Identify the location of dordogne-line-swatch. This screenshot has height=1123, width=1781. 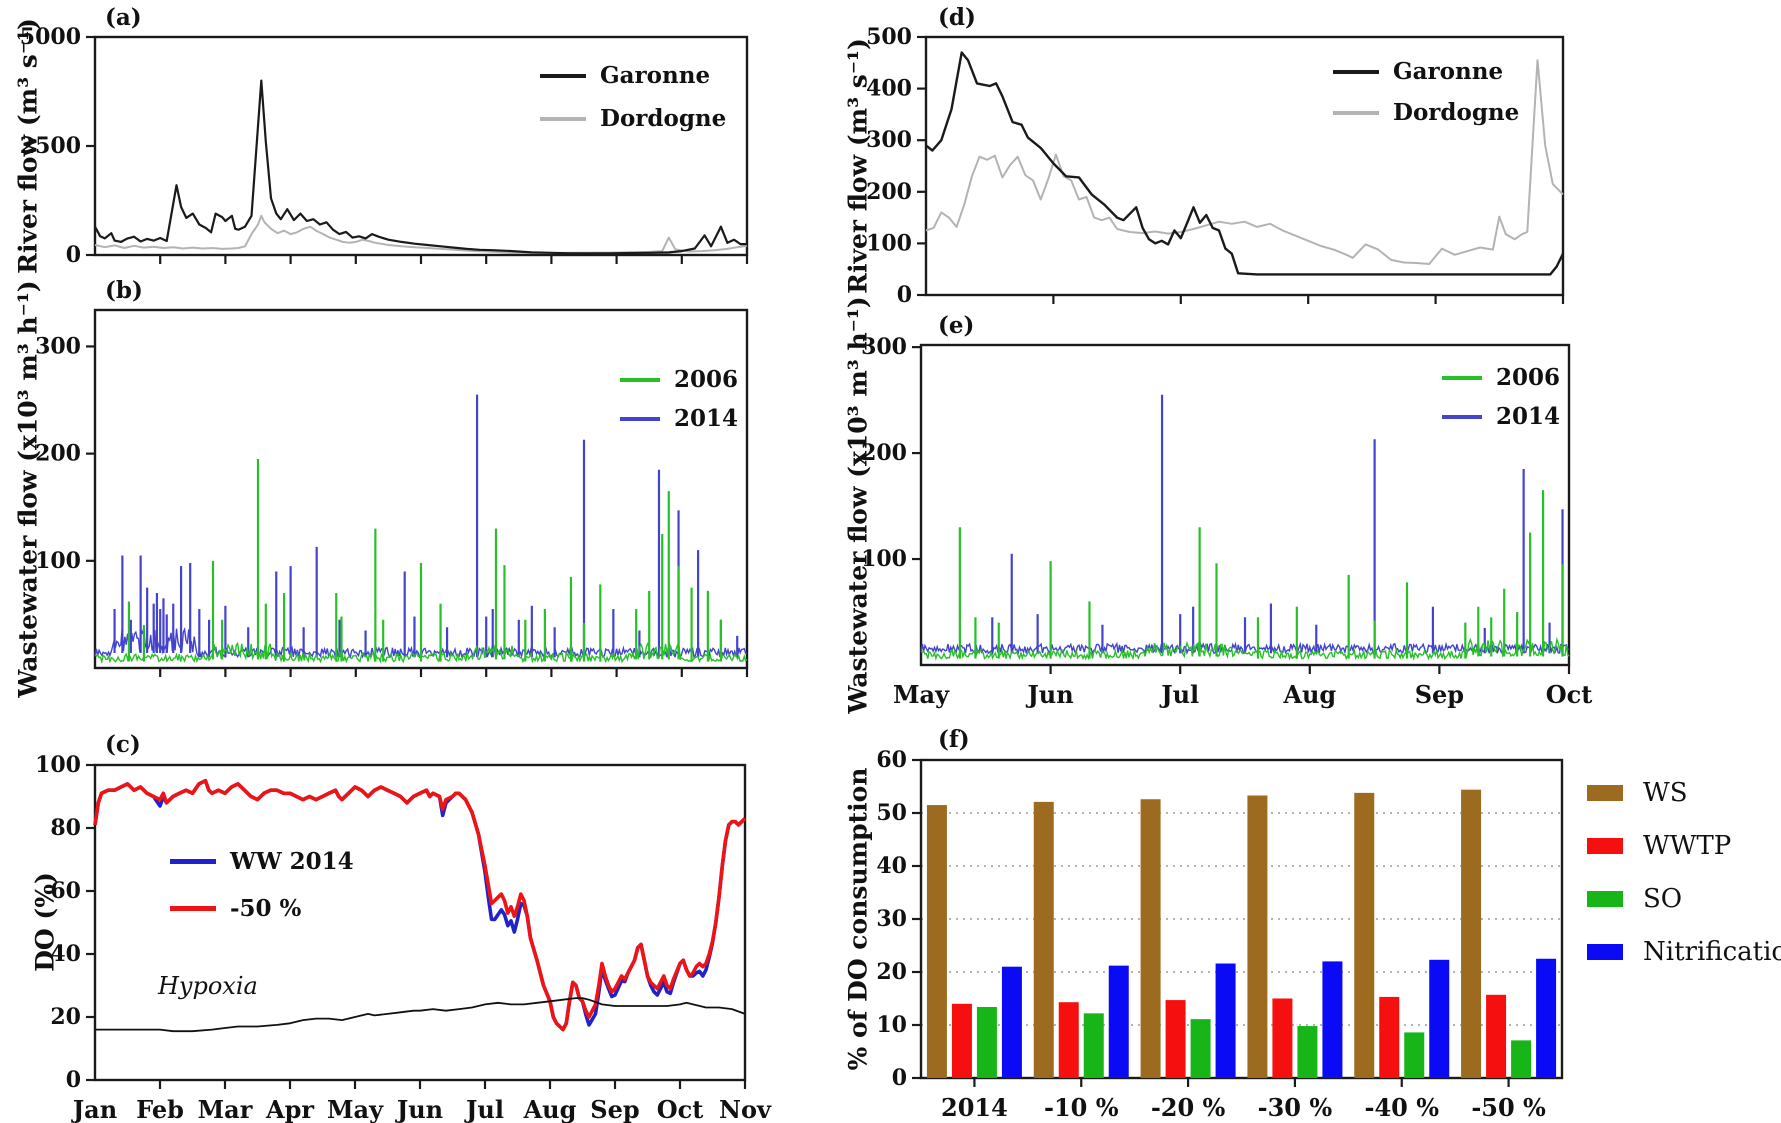
(563, 118).